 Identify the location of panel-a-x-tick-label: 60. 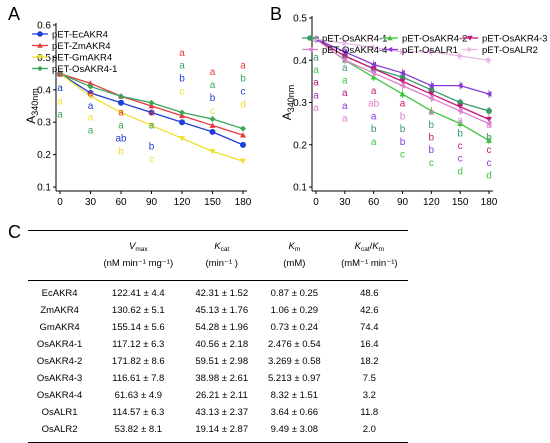
(121, 201).